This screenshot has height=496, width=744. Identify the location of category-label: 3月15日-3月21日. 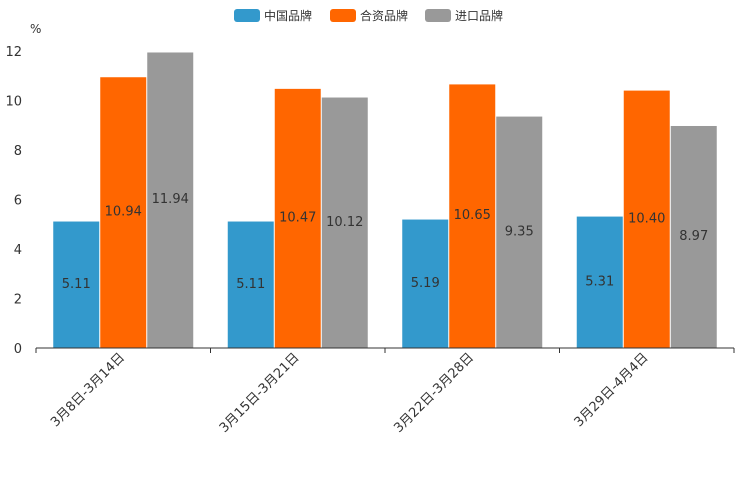
(260, 393).